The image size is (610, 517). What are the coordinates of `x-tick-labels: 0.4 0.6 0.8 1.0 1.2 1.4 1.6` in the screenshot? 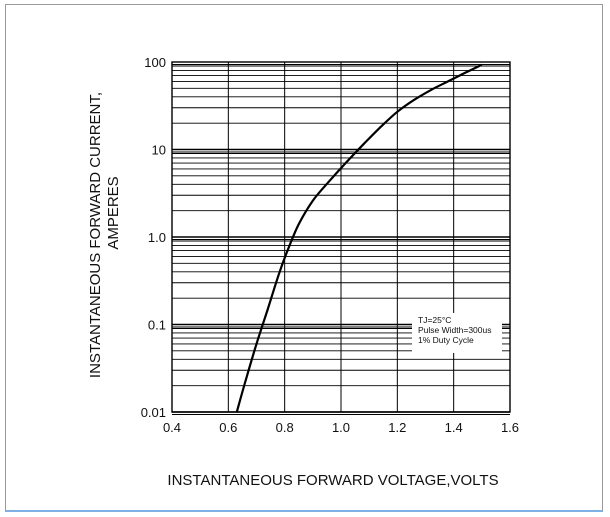 It's located at (341, 427).